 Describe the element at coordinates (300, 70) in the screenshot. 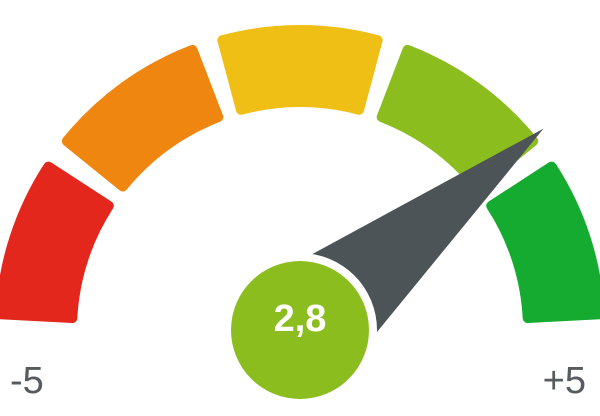

I see `segment-yellow` at that location.